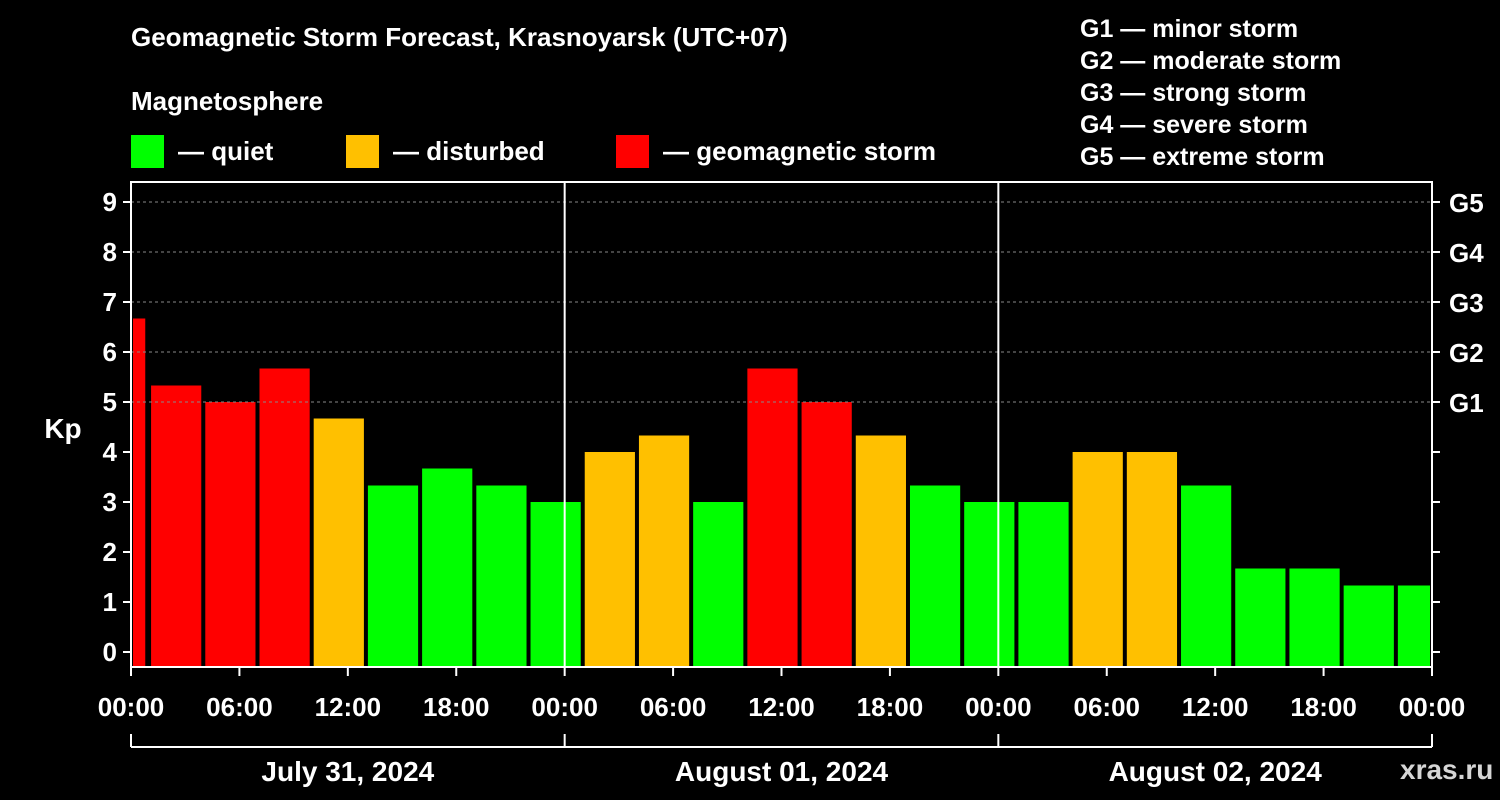 This screenshot has width=1500, height=800. I want to click on watermark: xras.ru, so click(1447, 769).